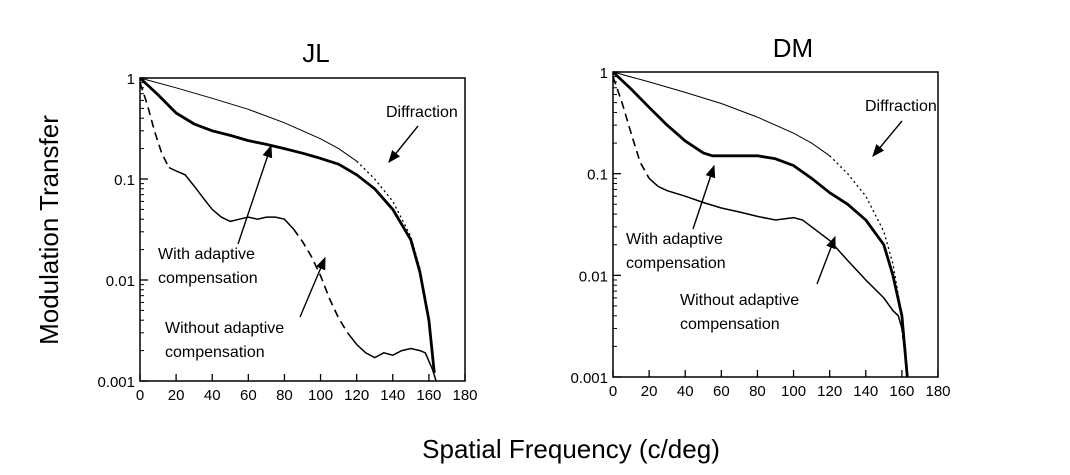 This screenshot has height=475, width=1070. Describe the element at coordinates (613, 391) in the screenshot. I see `x-tick-label-dm: 0` at that location.